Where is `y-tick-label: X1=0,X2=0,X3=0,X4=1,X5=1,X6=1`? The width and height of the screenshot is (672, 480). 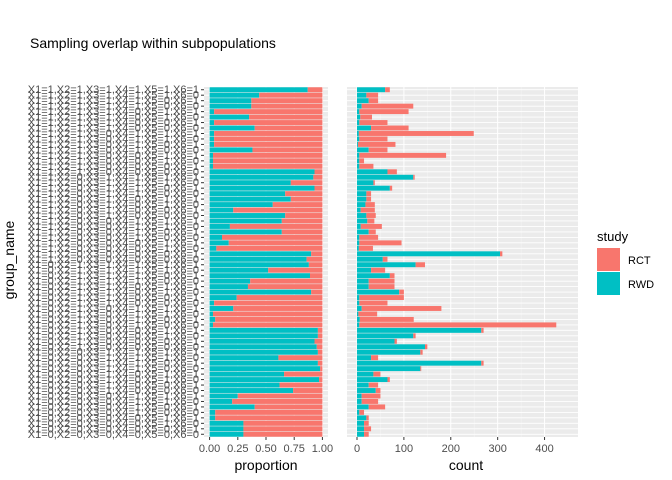
y-tick-label: X1=0,X2=0,X3=0,X4=1,X5=1,X6=1 is located at coordinates (113, 396).